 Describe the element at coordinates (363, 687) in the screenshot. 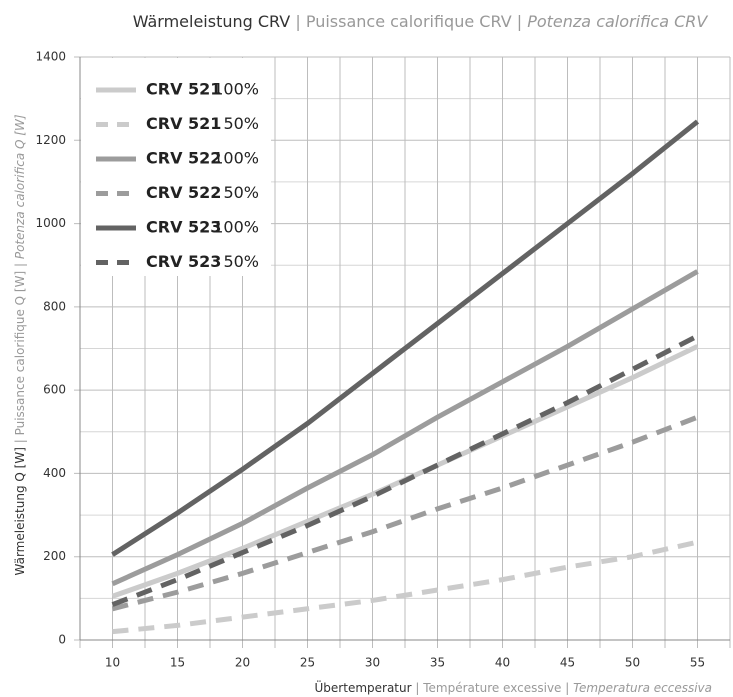

I see `xlabel-part: Übertemperatur` at that location.